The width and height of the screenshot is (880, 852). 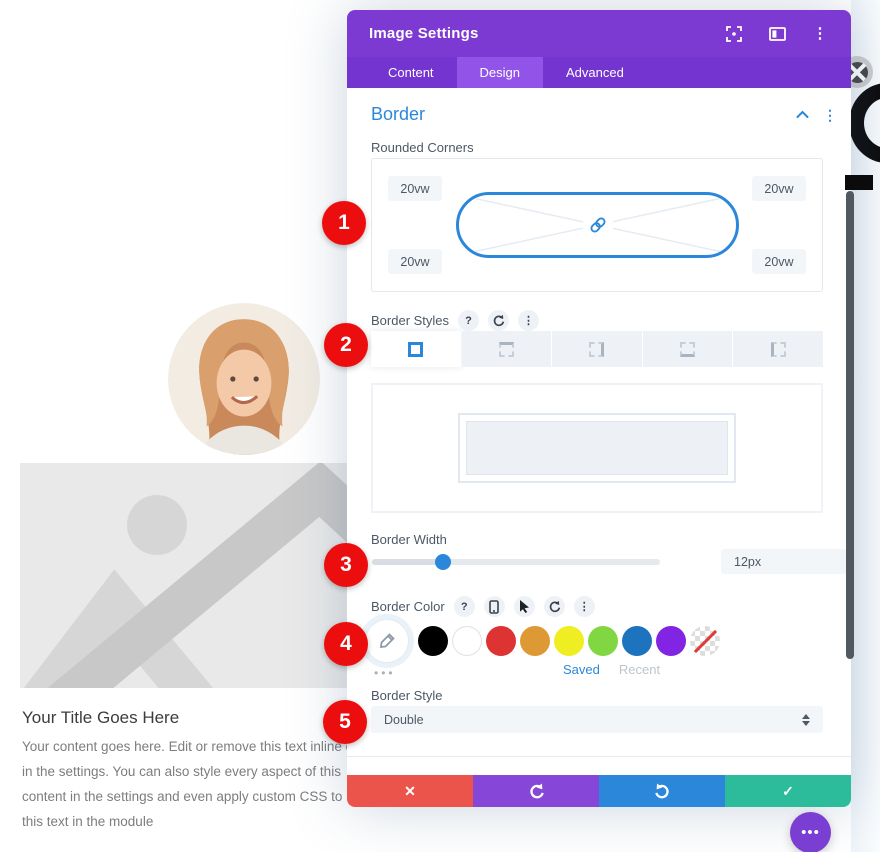 What do you see at coordinates (830, 115) in the screenshot?
I see `section-more-icon: ⋮` at bounding box center [830, 115].